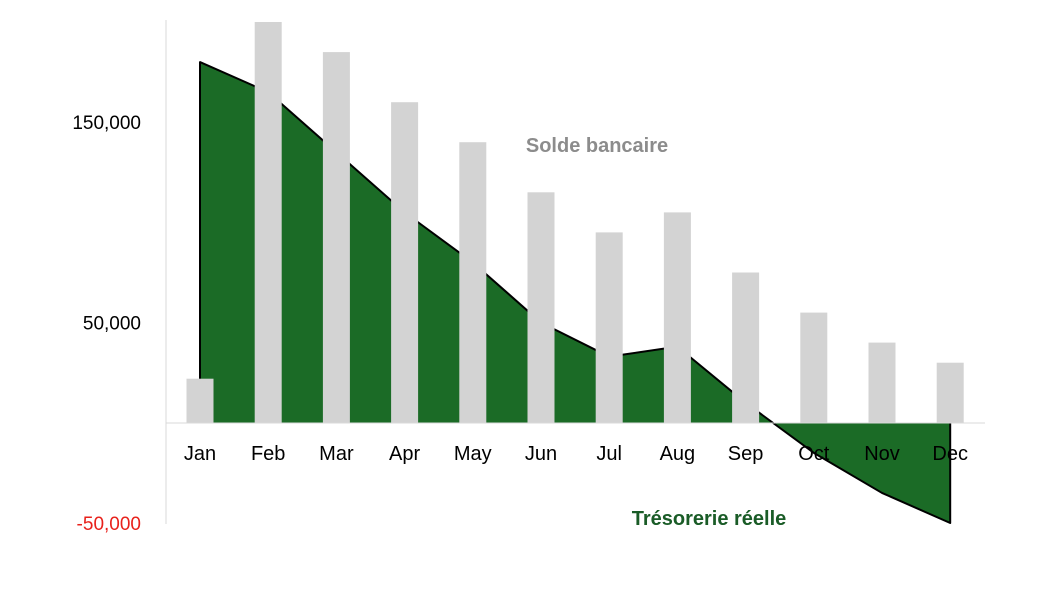 The width and height of the screenshot is (1064, 612). I want to click on bar-mar, so click(336, 237).